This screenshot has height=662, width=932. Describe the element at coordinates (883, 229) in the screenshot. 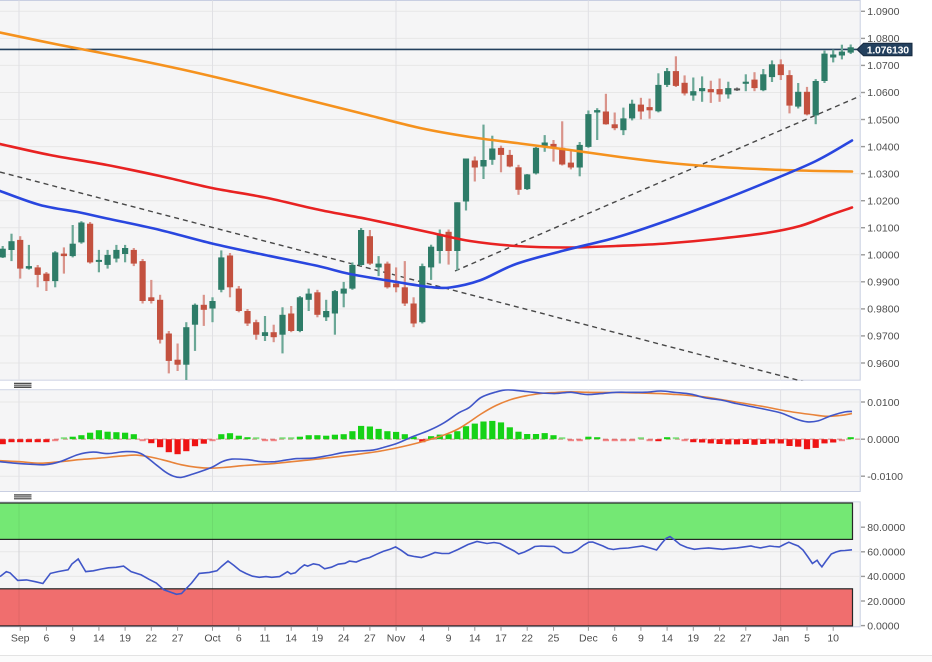

I see `svg-text: 1.0100` at that location.